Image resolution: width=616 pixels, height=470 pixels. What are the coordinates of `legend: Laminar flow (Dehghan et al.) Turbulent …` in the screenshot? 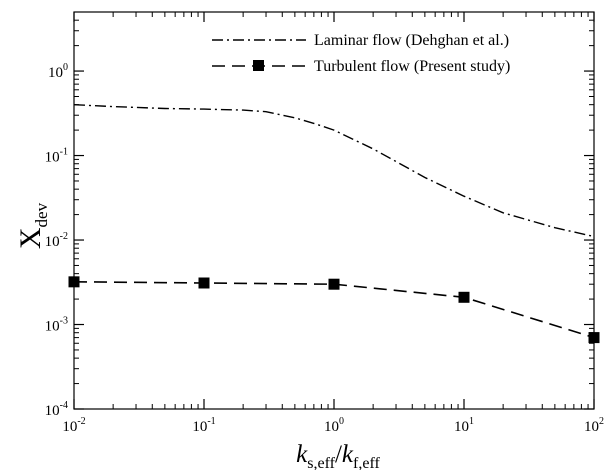 It's located at (361, 53).